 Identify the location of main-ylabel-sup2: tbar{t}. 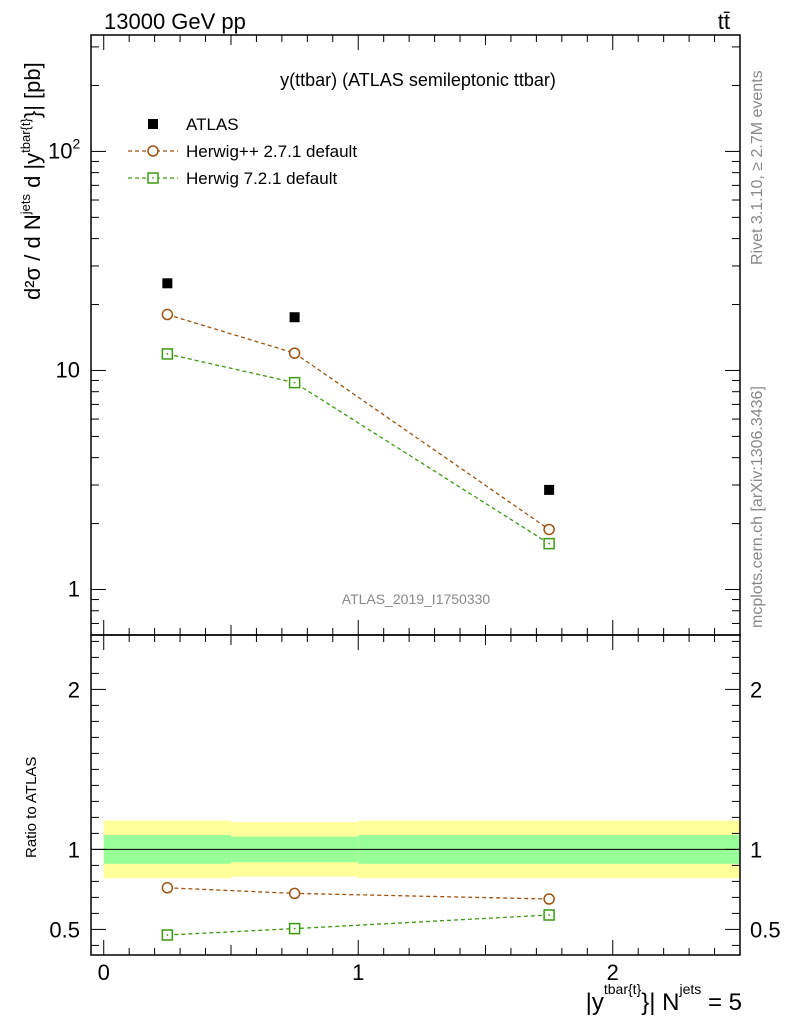
(25, 135).